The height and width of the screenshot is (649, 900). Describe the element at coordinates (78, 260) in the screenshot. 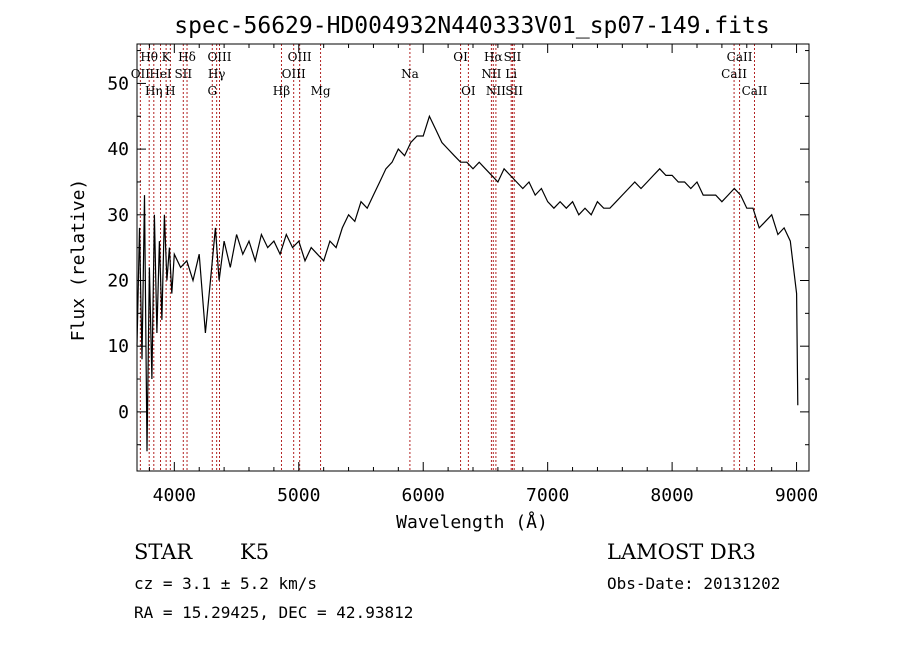

I see `y-axis-label: Flux (relative)` at that location.